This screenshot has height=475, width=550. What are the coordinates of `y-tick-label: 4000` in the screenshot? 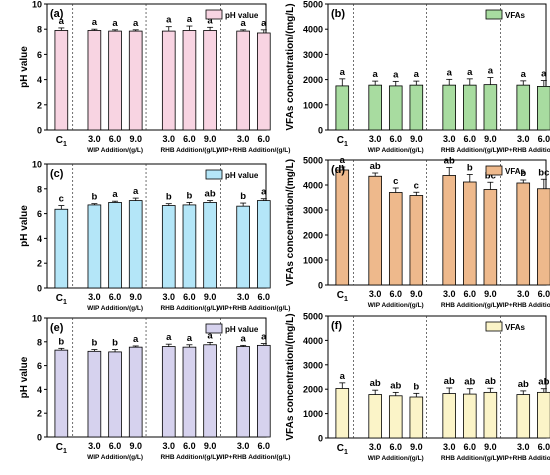 It's located at (313, 30).